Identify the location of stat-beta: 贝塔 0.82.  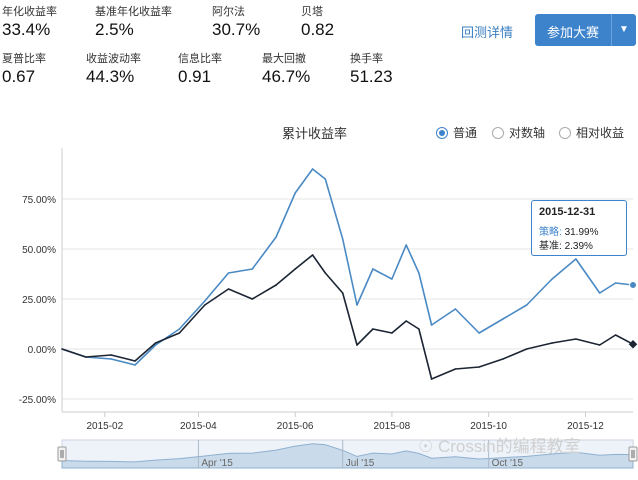
(317, 23).